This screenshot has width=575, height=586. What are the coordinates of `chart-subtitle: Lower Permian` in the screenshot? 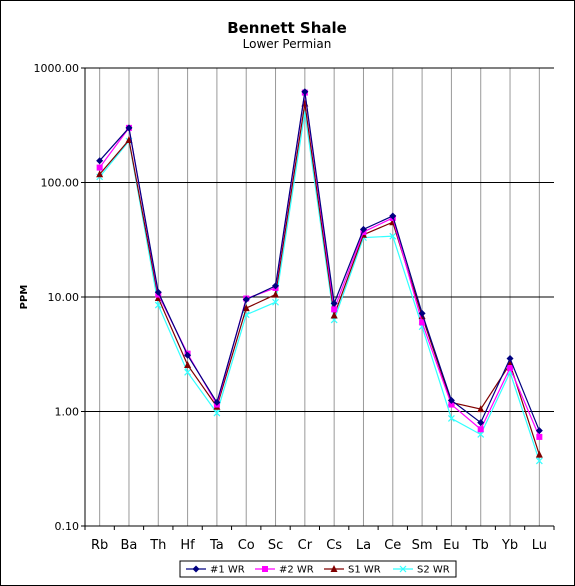 It's located at (287, 44).